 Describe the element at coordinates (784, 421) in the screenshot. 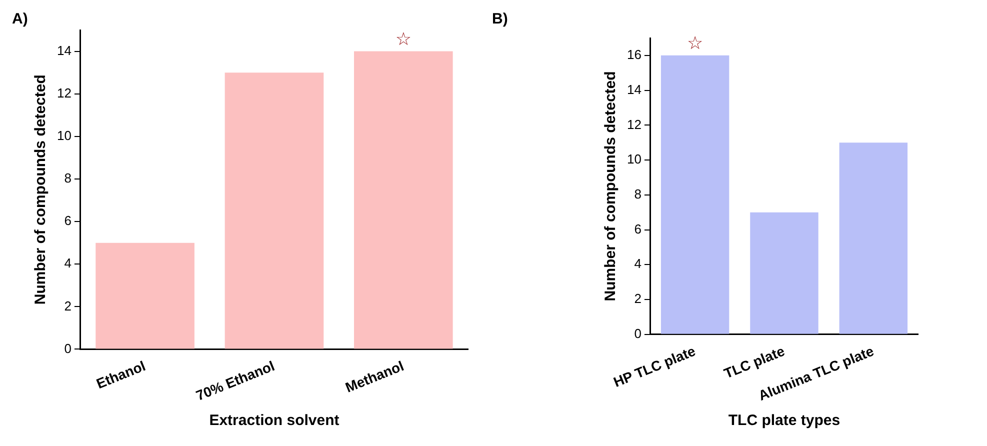

I see `x-axis-title: TLC plate types` at that location.